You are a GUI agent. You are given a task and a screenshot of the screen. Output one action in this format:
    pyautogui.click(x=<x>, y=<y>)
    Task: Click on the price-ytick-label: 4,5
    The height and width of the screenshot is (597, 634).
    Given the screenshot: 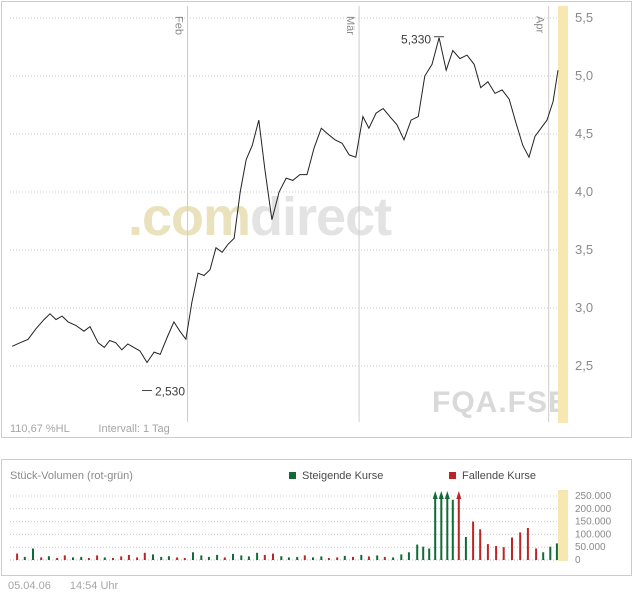 What is the action you would take?
    pyautogui.click(x=584, y=133)
    